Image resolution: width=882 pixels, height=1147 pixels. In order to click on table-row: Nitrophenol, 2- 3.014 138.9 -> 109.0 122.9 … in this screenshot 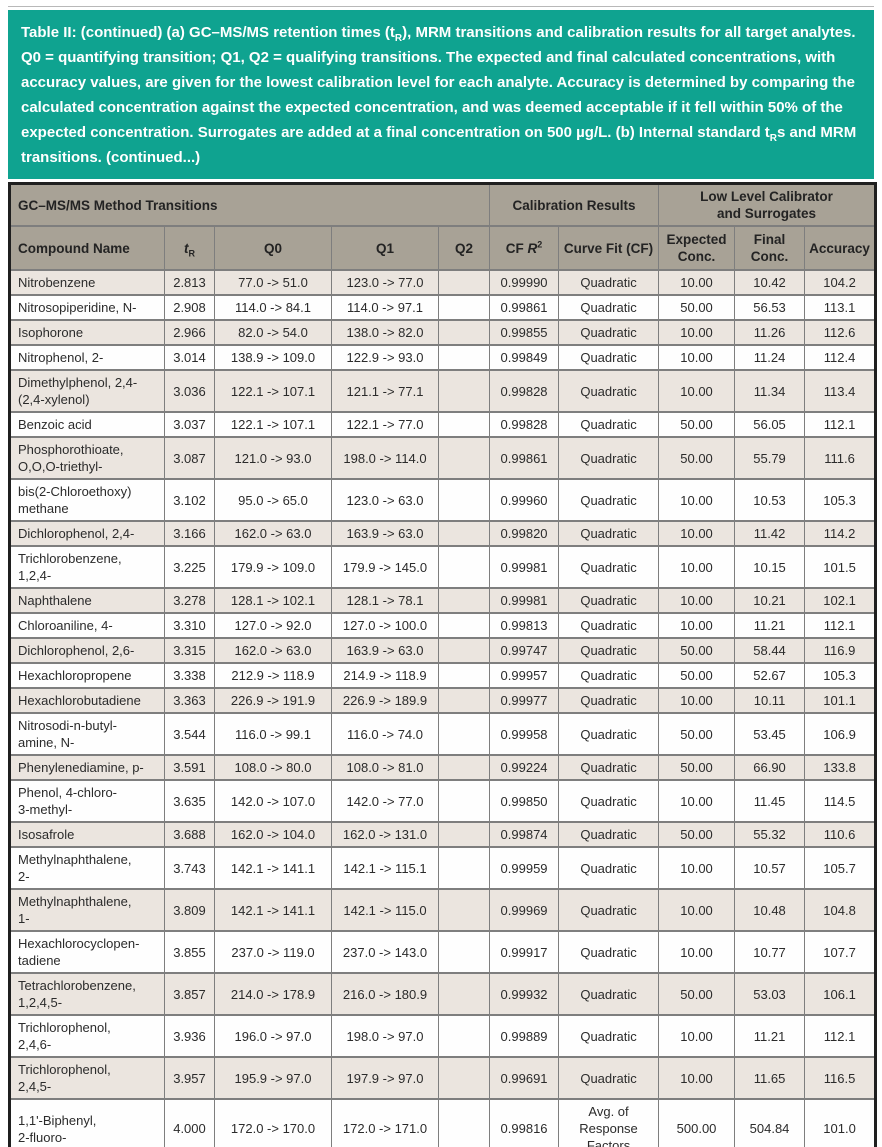, I will do `click(443, 357)`.